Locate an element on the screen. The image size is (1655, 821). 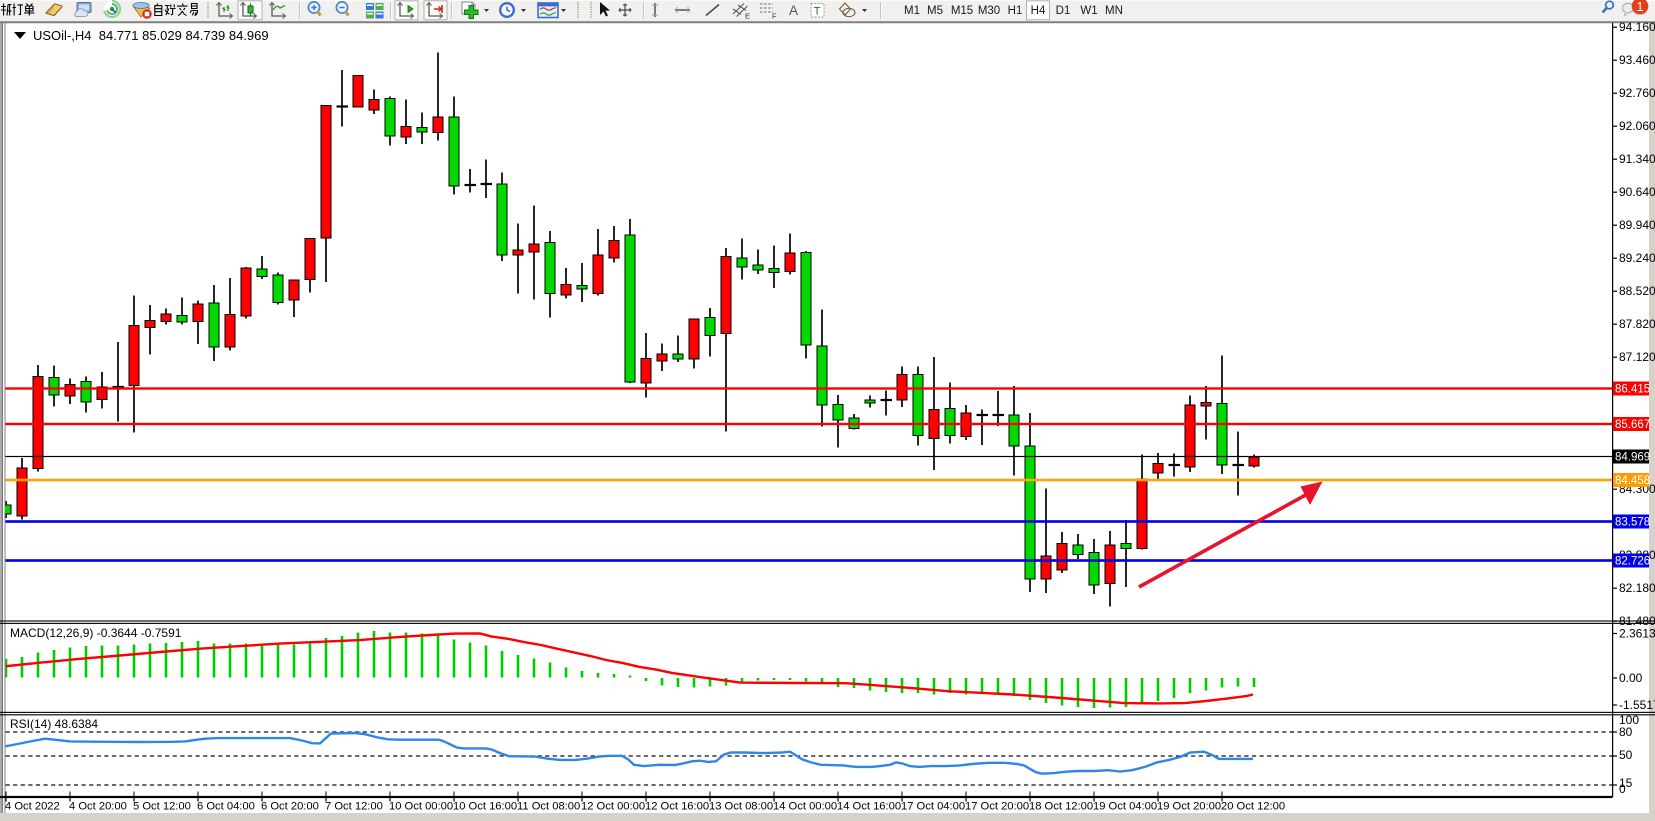
svg-text: 5 Oct 12:00 is located at coordinates (162, 807).